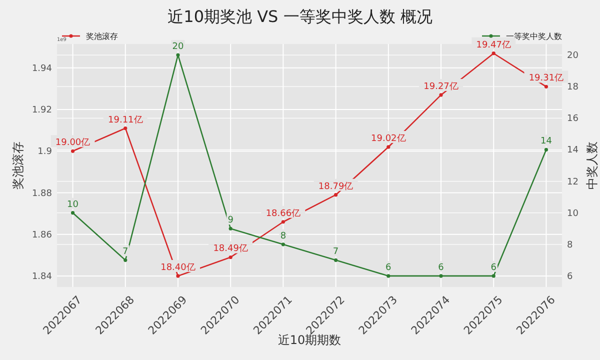 This screenshot has height=360, width=600. Describe the element at coordinates (493, 44) in the screenshot. I see `annotation: 19.47亿` at that location.